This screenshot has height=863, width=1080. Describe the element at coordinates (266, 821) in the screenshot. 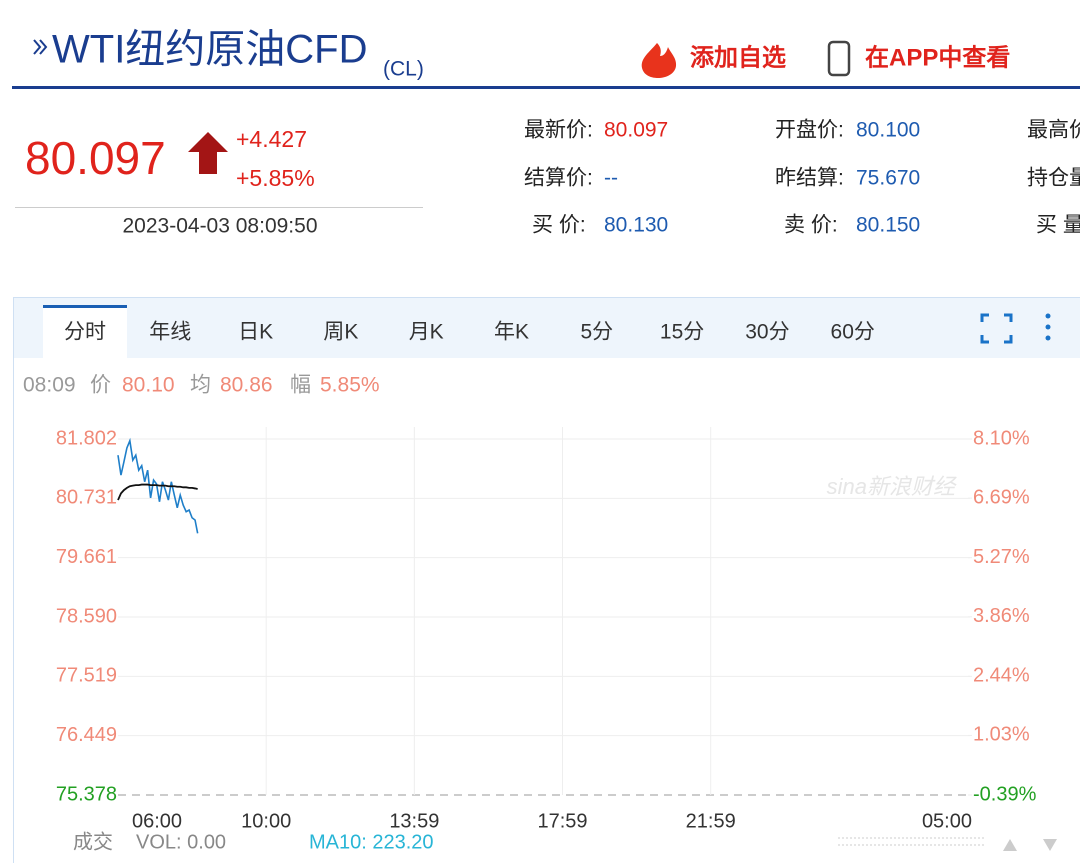

I see `x-tick-label: 10:00` at that location.